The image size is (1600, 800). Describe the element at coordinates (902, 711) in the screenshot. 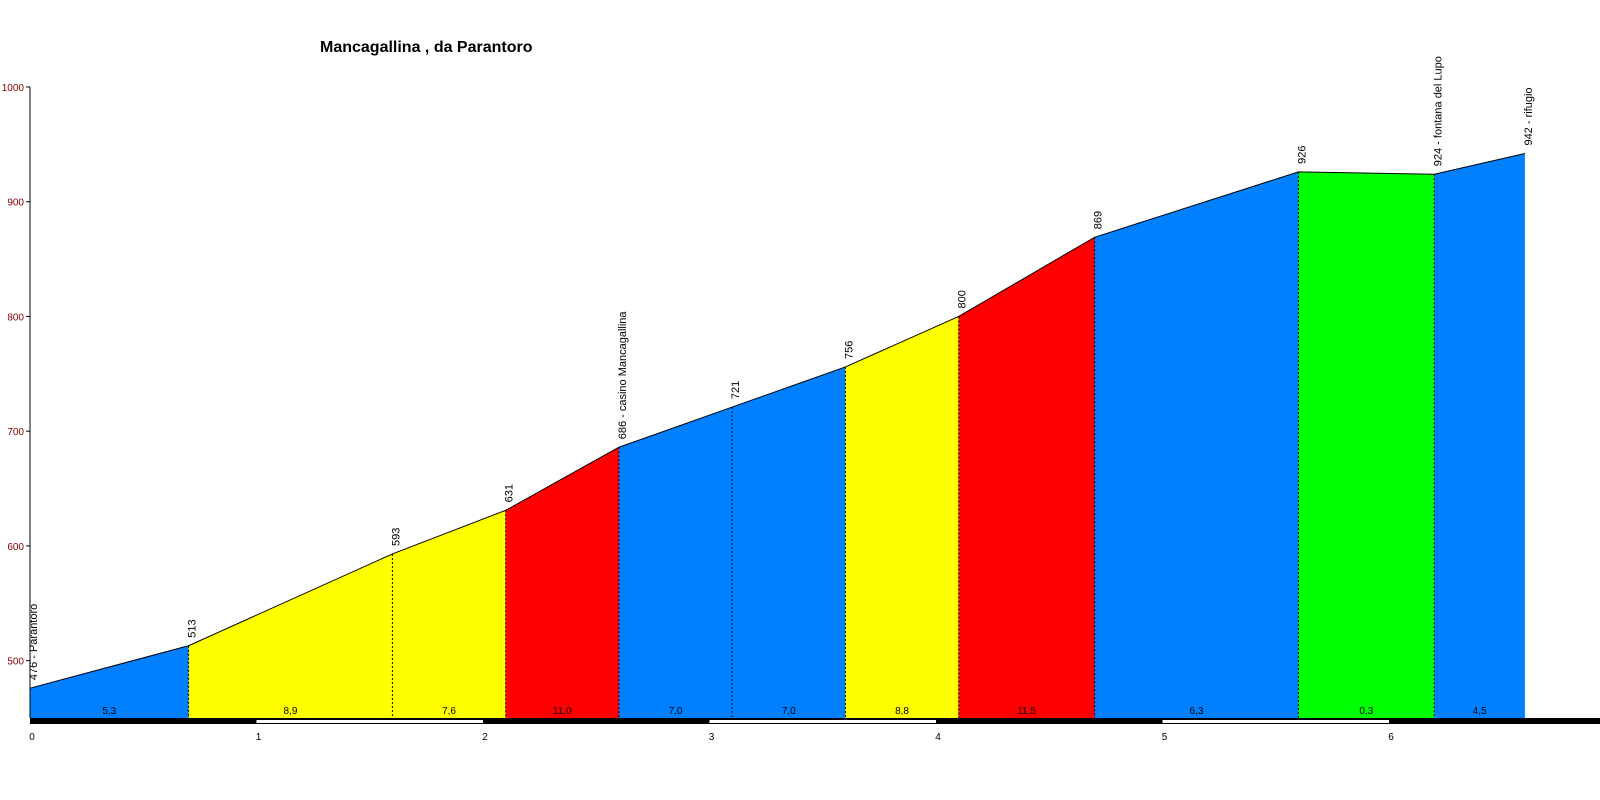

I see `gradient-label-6: 8,8` at that location.